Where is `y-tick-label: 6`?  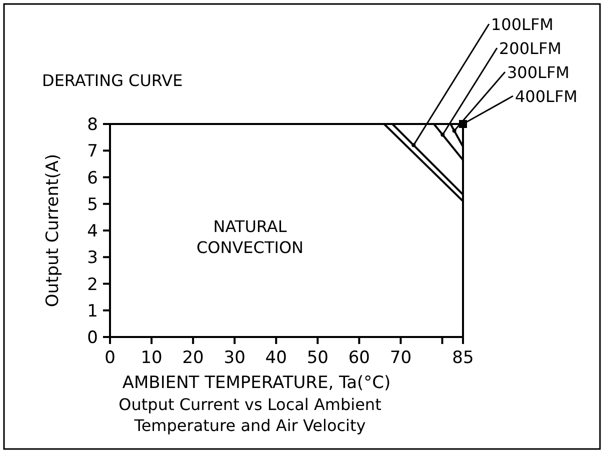
y-tick-label: 6 is located at coordinates (92, 178).